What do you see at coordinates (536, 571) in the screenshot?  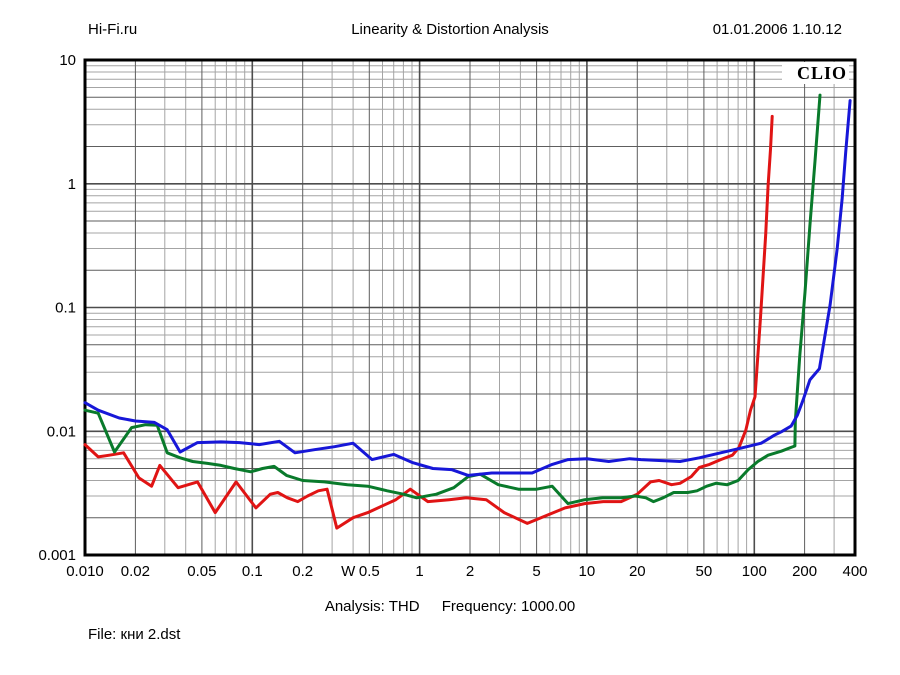 I see `x-tick-label: 5` at bounding box center [536, 571].